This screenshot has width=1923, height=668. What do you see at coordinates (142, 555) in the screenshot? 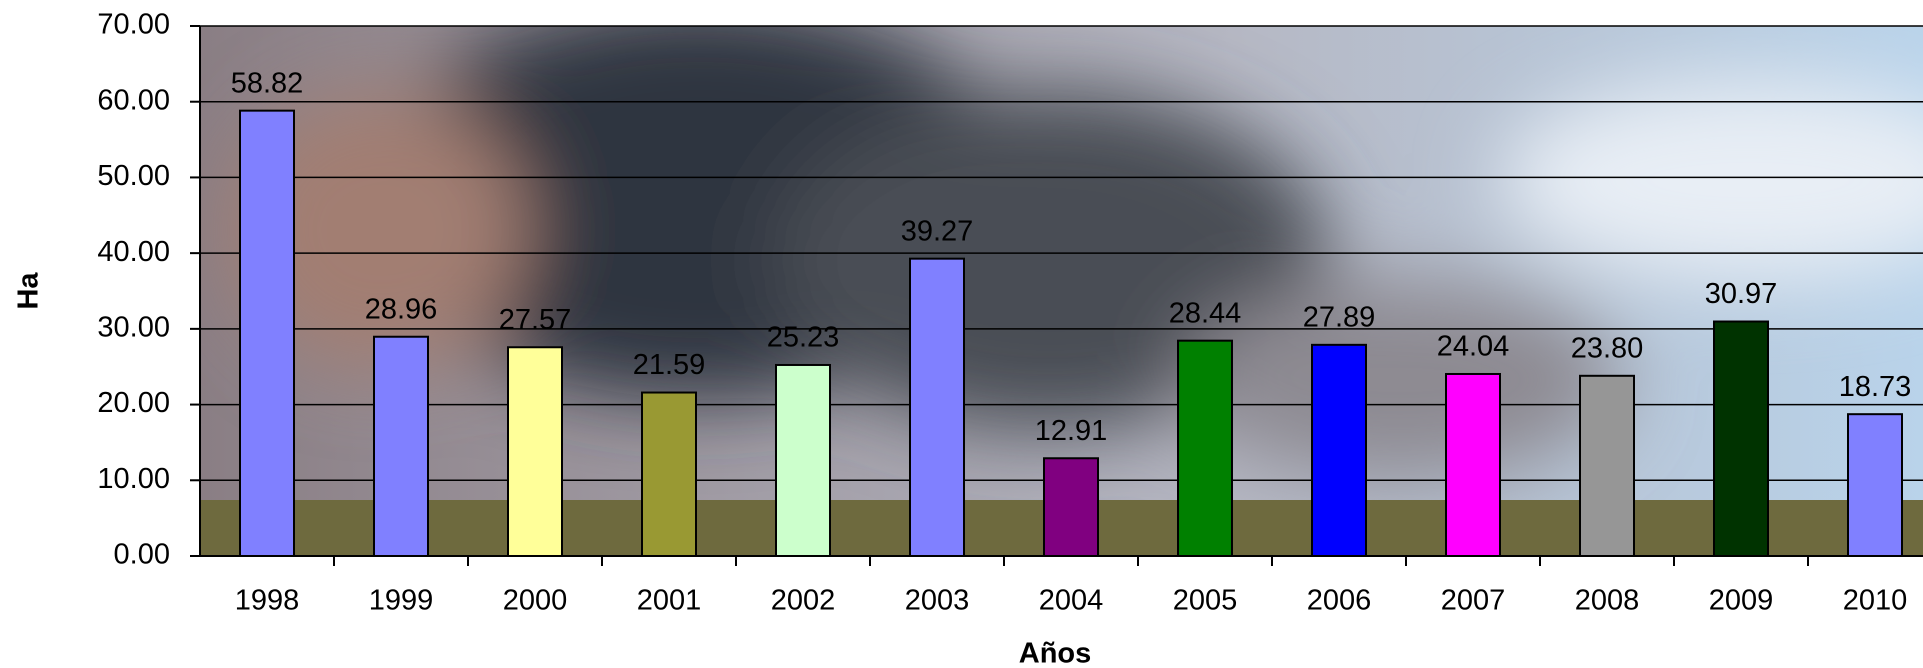
I see `y-tick-label: 0.00` at bounding box center [142, 555].